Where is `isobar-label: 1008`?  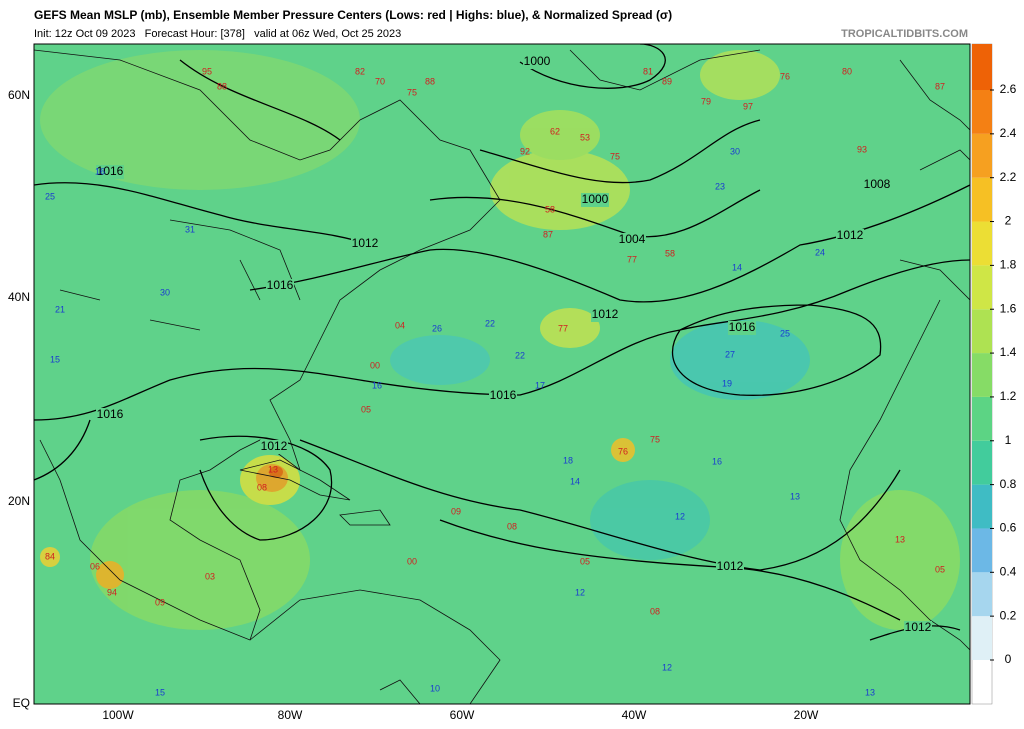 isobar-label: 1008 is located at coordinates (877, 184).